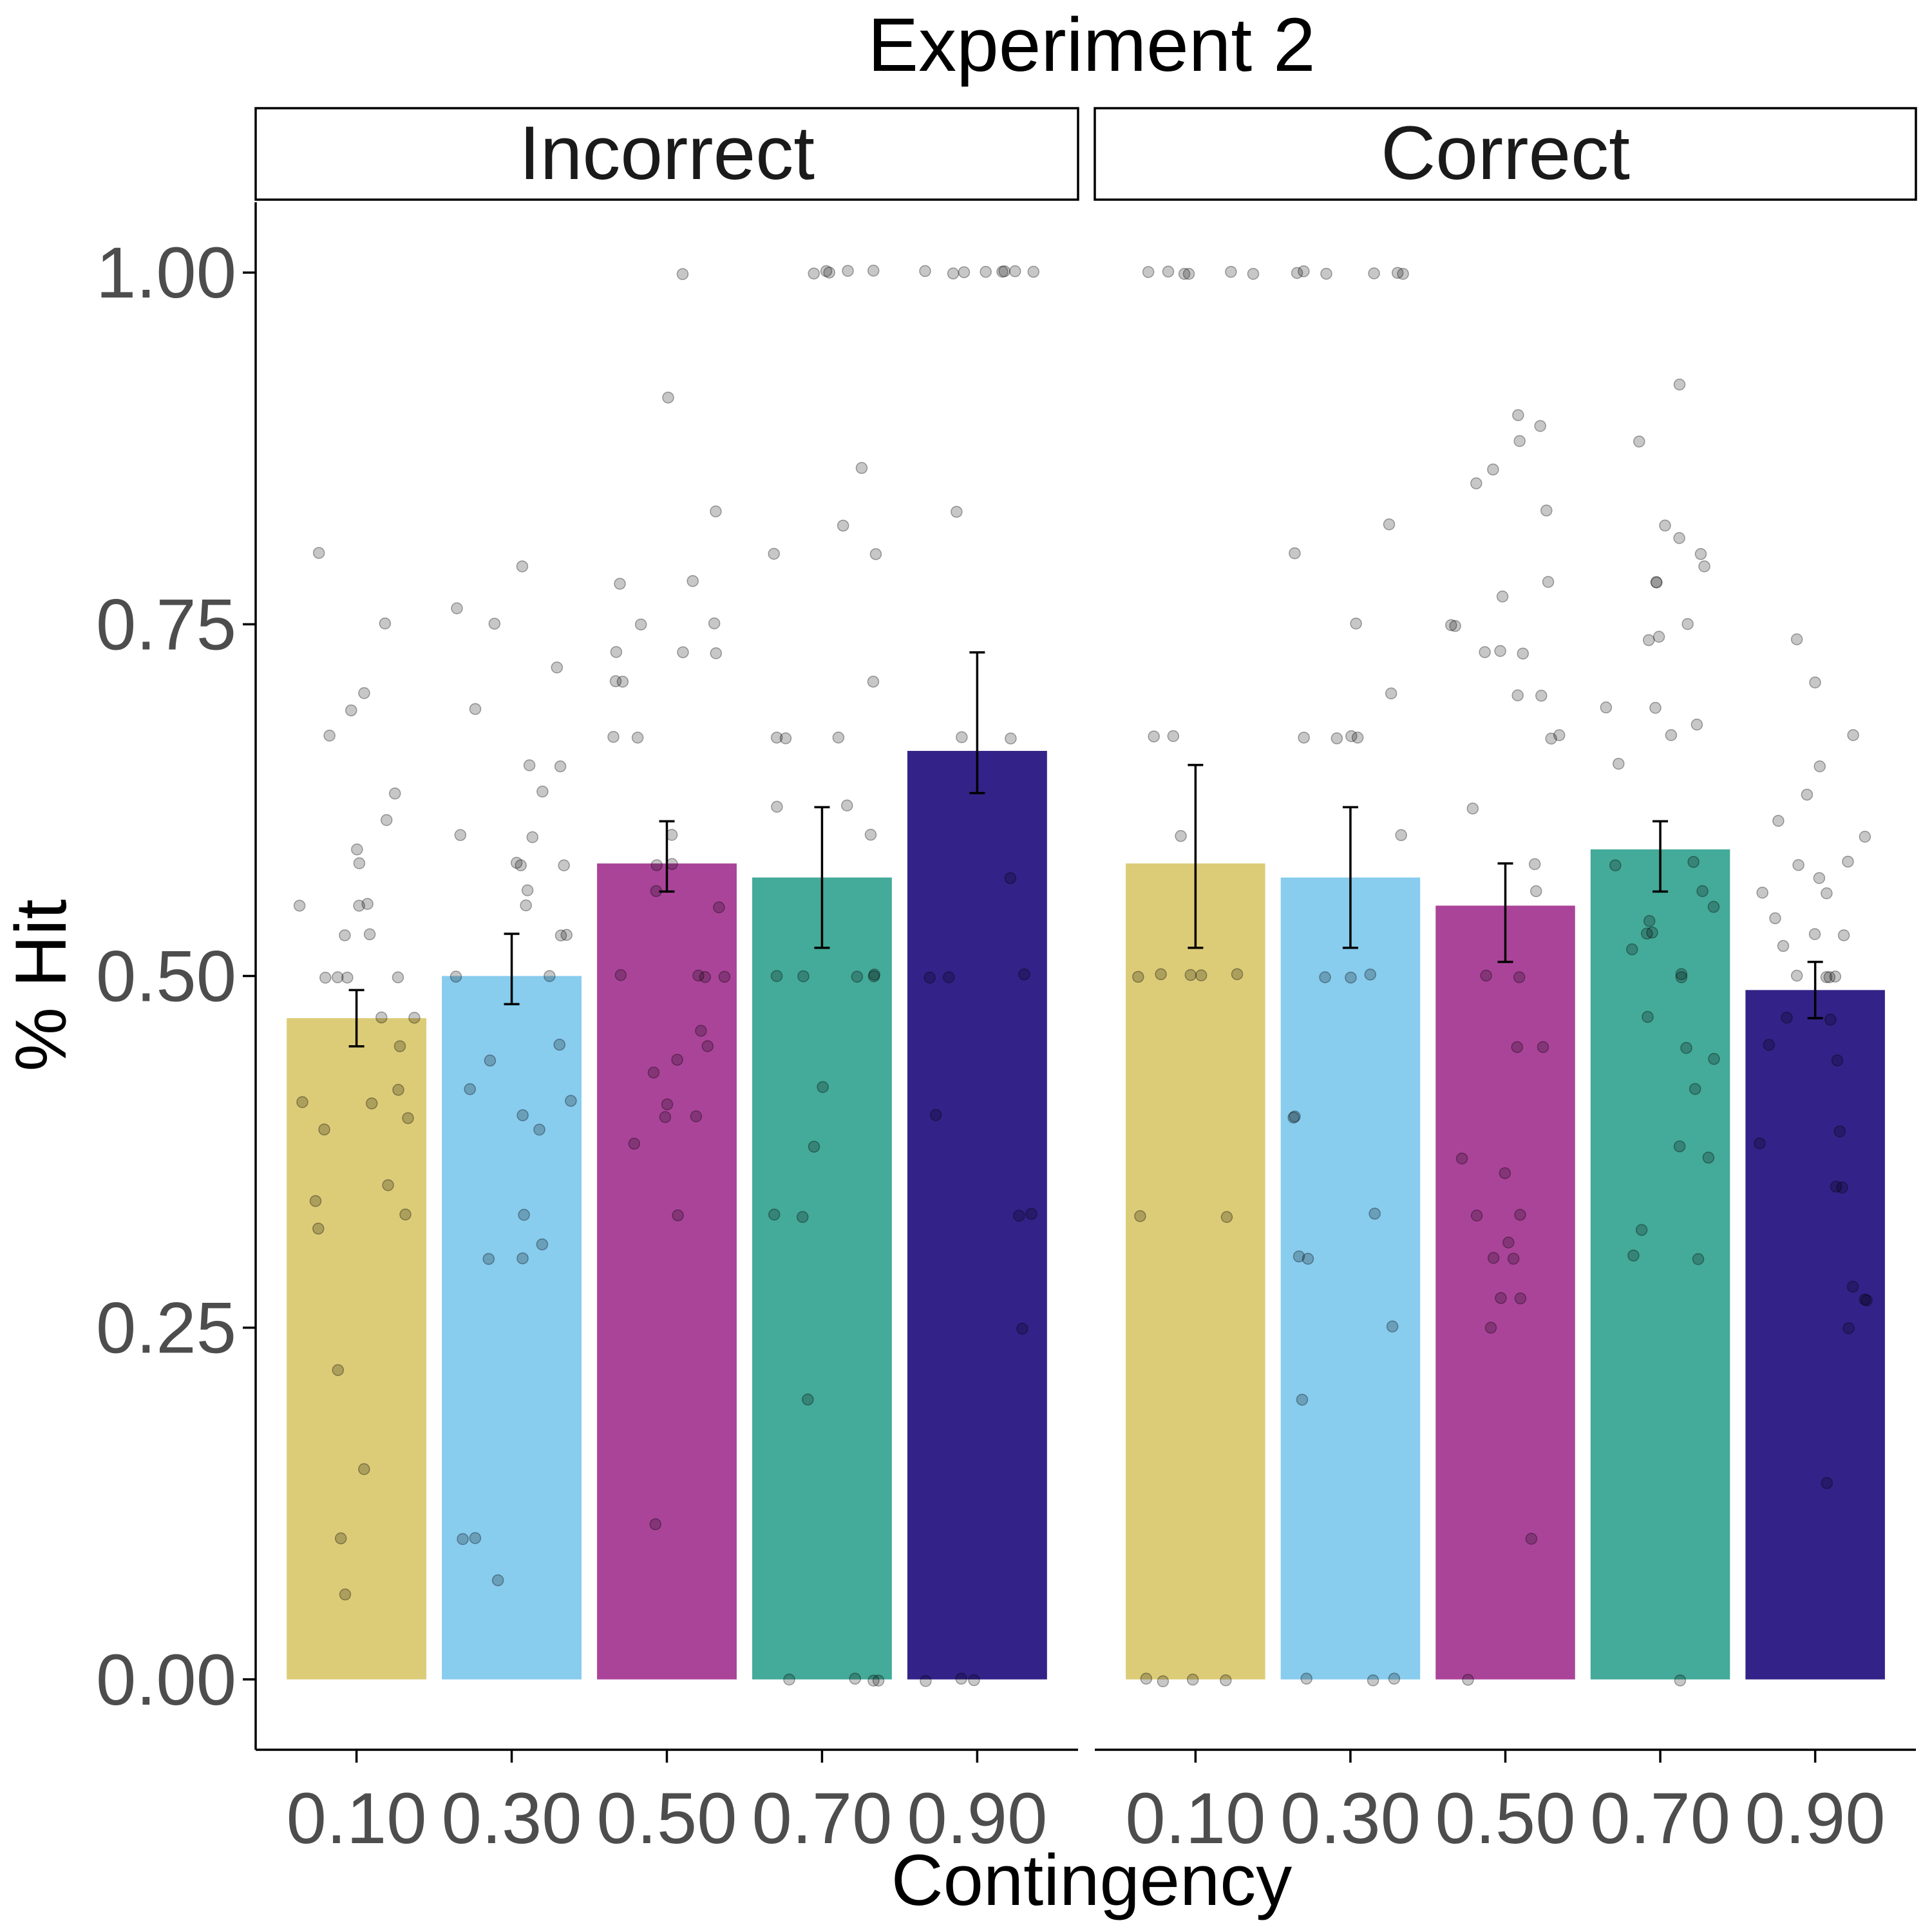 This screenshot has height=1932, width=1932. I want to click on chart-title: Experiment 2, so click(1091, 46).